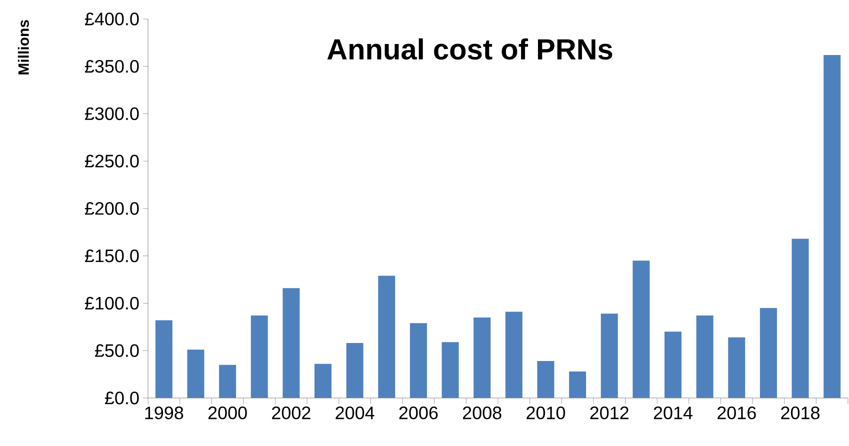 This screenshot has width=849, height=446. Describe the element at coordinates (111, 66) in the screenshot. I see `y-tick-label: £350.0` at that location.